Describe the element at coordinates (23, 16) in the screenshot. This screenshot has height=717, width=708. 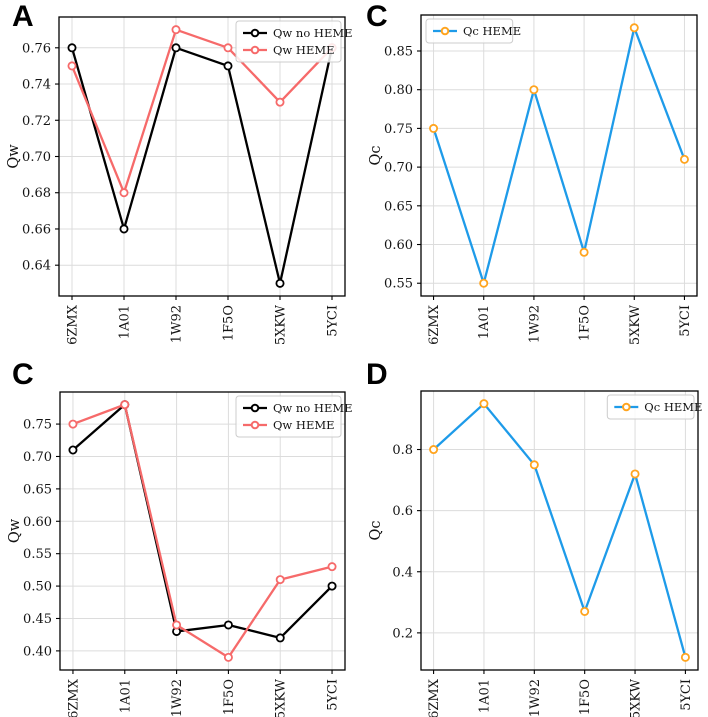
I see `panel-label-a: A` at that location.